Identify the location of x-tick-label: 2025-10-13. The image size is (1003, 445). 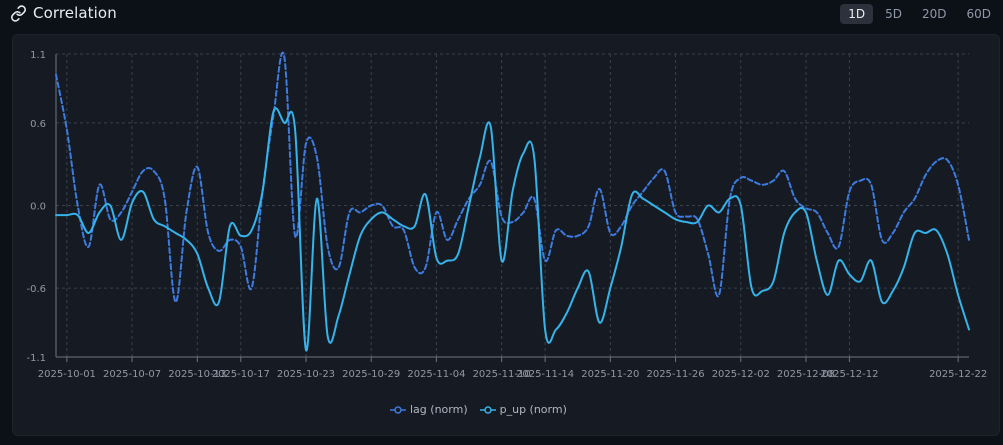
(197, 374).